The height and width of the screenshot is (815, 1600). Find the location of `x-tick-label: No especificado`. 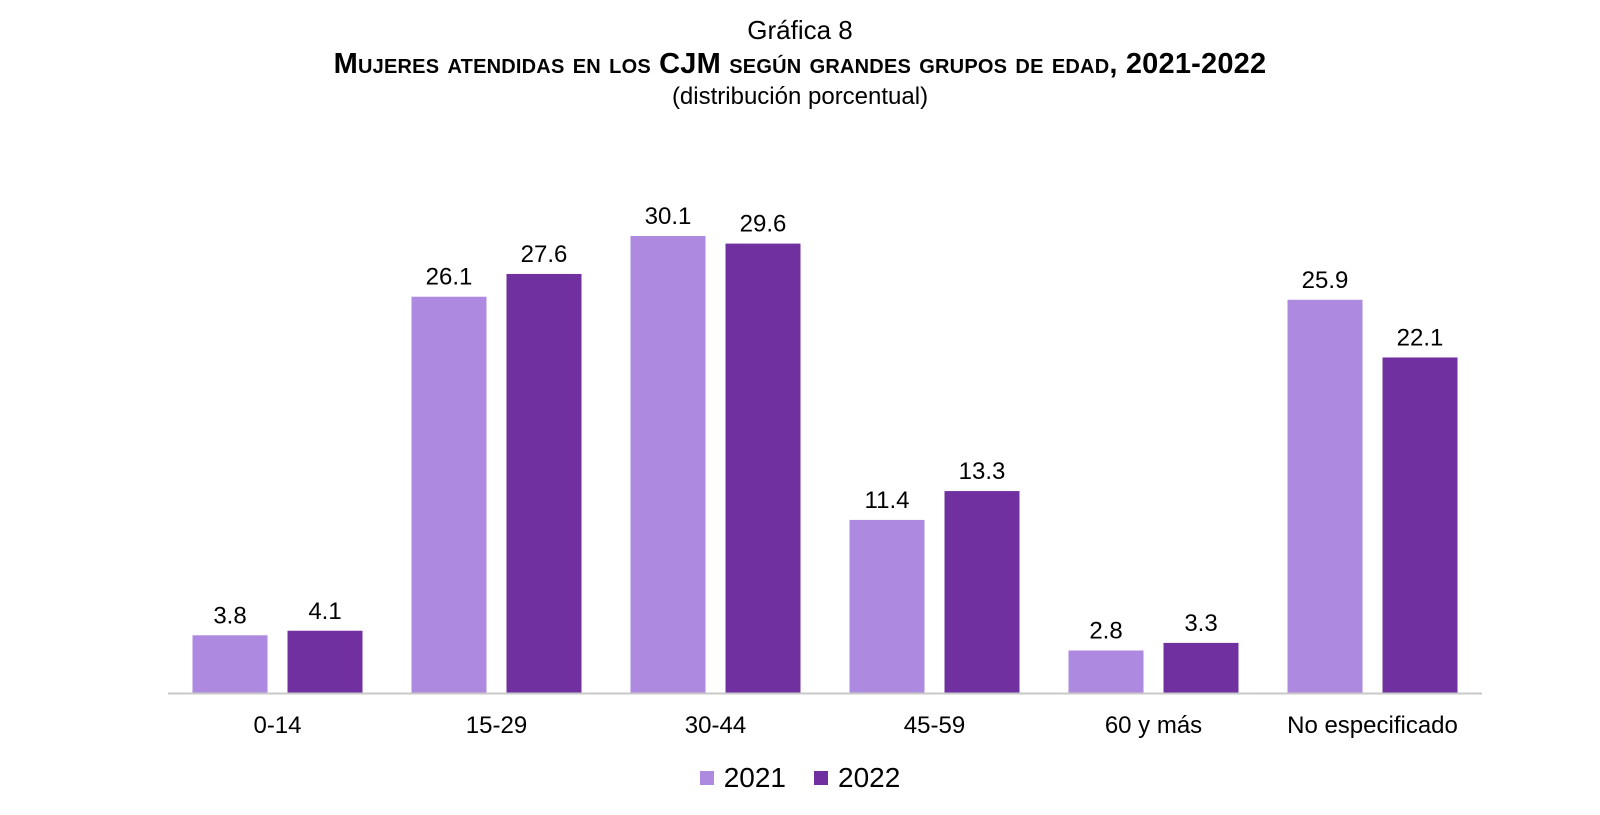

x-tick-label: No especificado is located at coordinates (1372, 725).